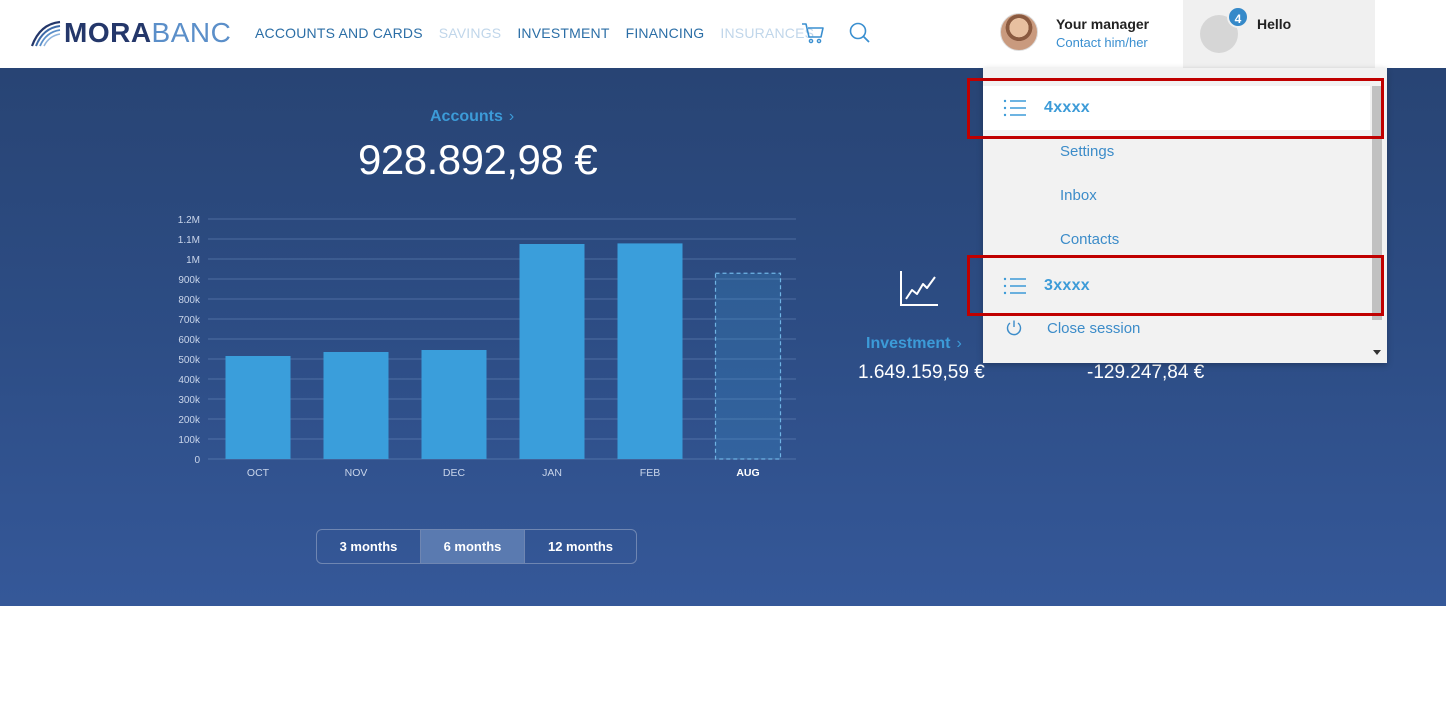  Describe the element at coordinates (473, 546) in the screenshot. I see `period-6-months-button: 6 months` at that location.